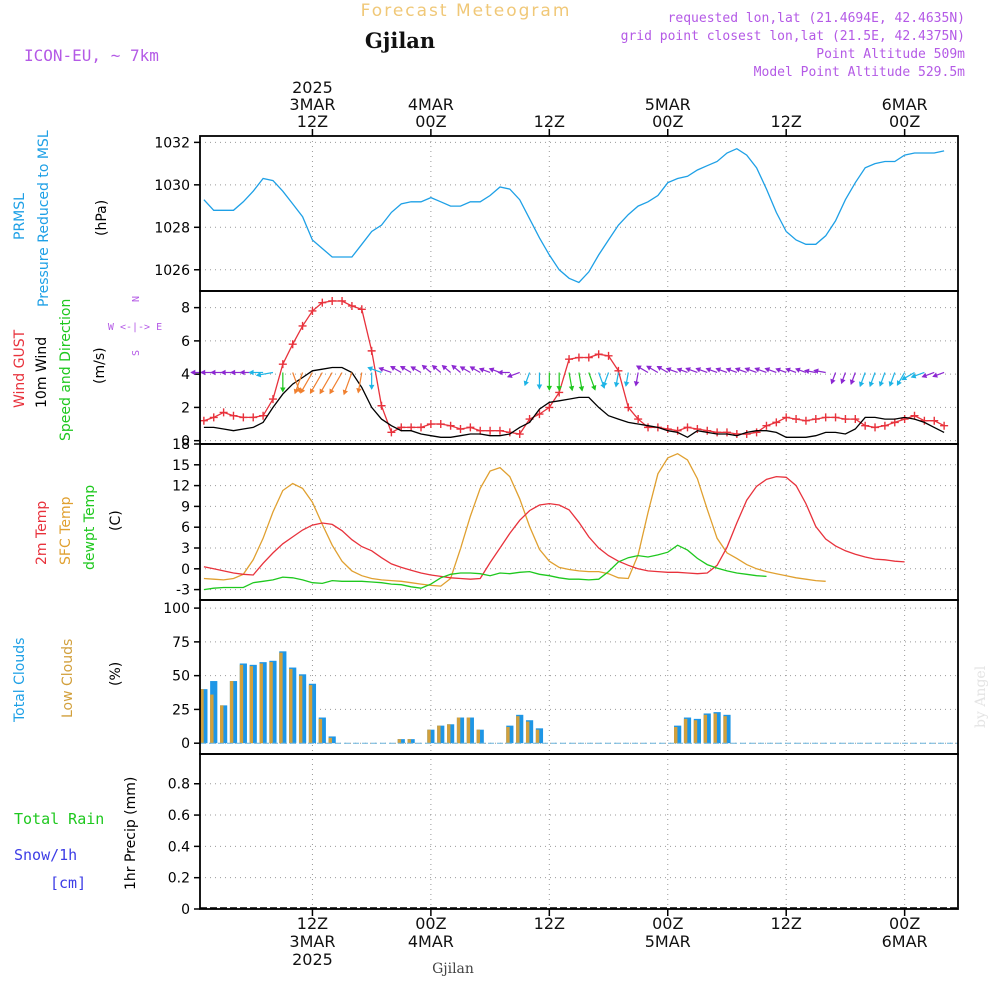  Describe the element at coordinates (667, 923) in the screenshot. I see `bottom-time-label: 00Z` at that location.